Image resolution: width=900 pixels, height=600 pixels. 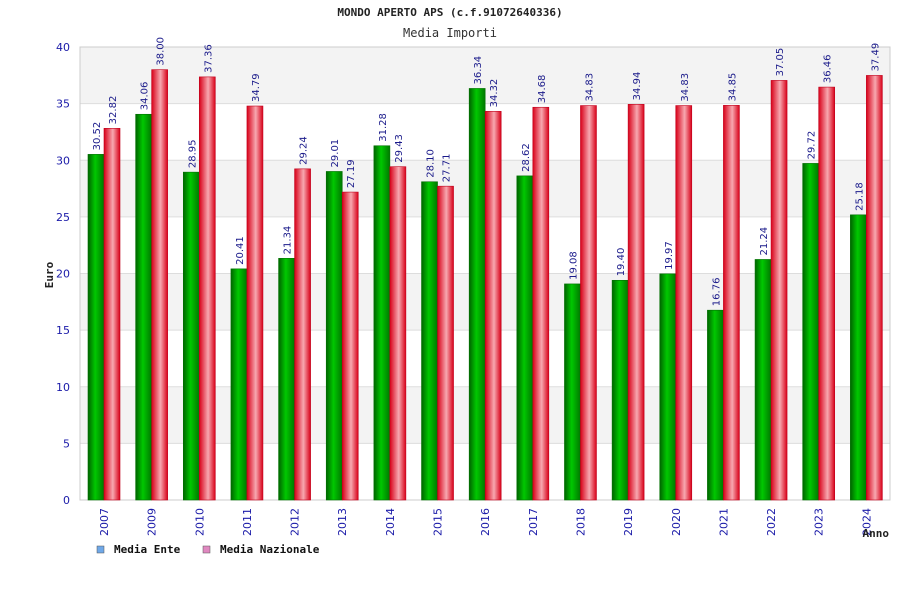 What do you see at coordinates (819, 522) in the screenshot?
I see `x-tick-label: 2023` at bounding box center [819, 522].